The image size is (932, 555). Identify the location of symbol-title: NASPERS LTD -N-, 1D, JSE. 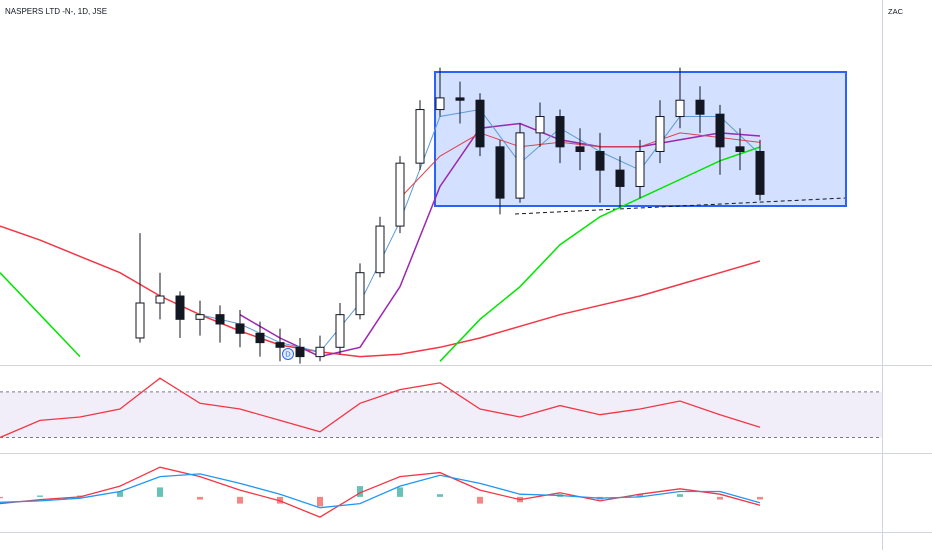
(56, 11).